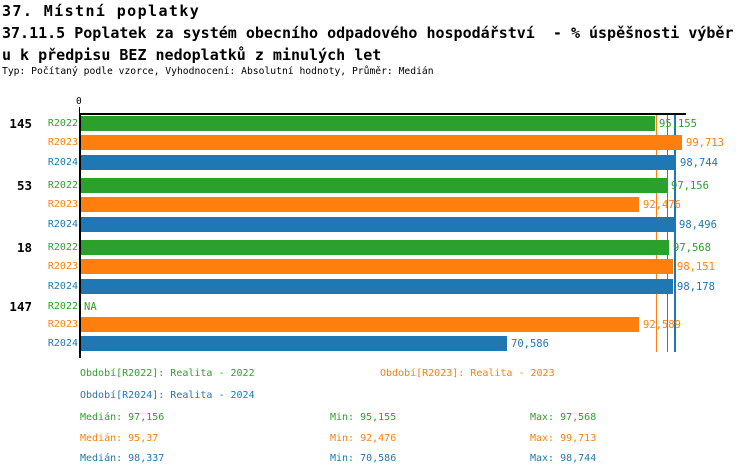 The width and height of the screenshot is (750, 474). What do you see at coordinates (101, 11) in the screenshot?
I see `report-title: 37. Místní poplatky` at bounding box center [101, 11].